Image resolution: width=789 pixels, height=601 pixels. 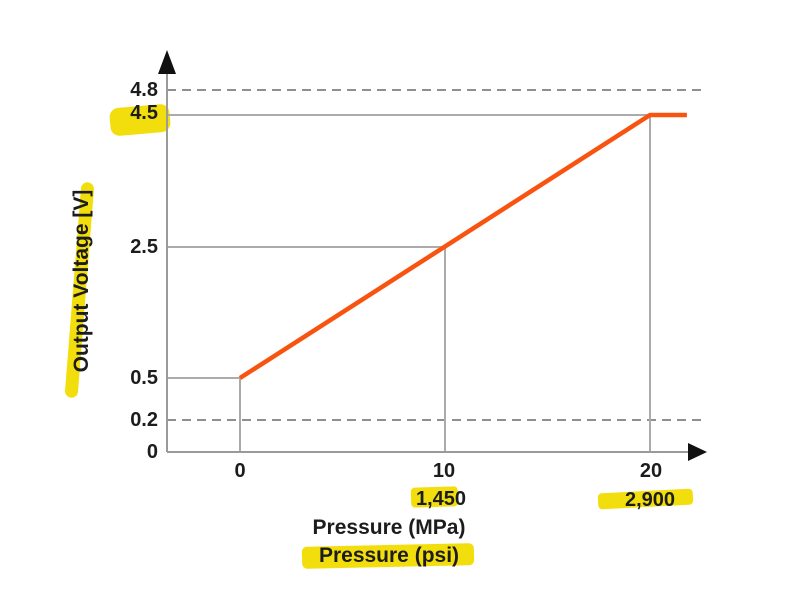 I want to click on x-tick-10-mpa: 10, so click(x=444, y=471).